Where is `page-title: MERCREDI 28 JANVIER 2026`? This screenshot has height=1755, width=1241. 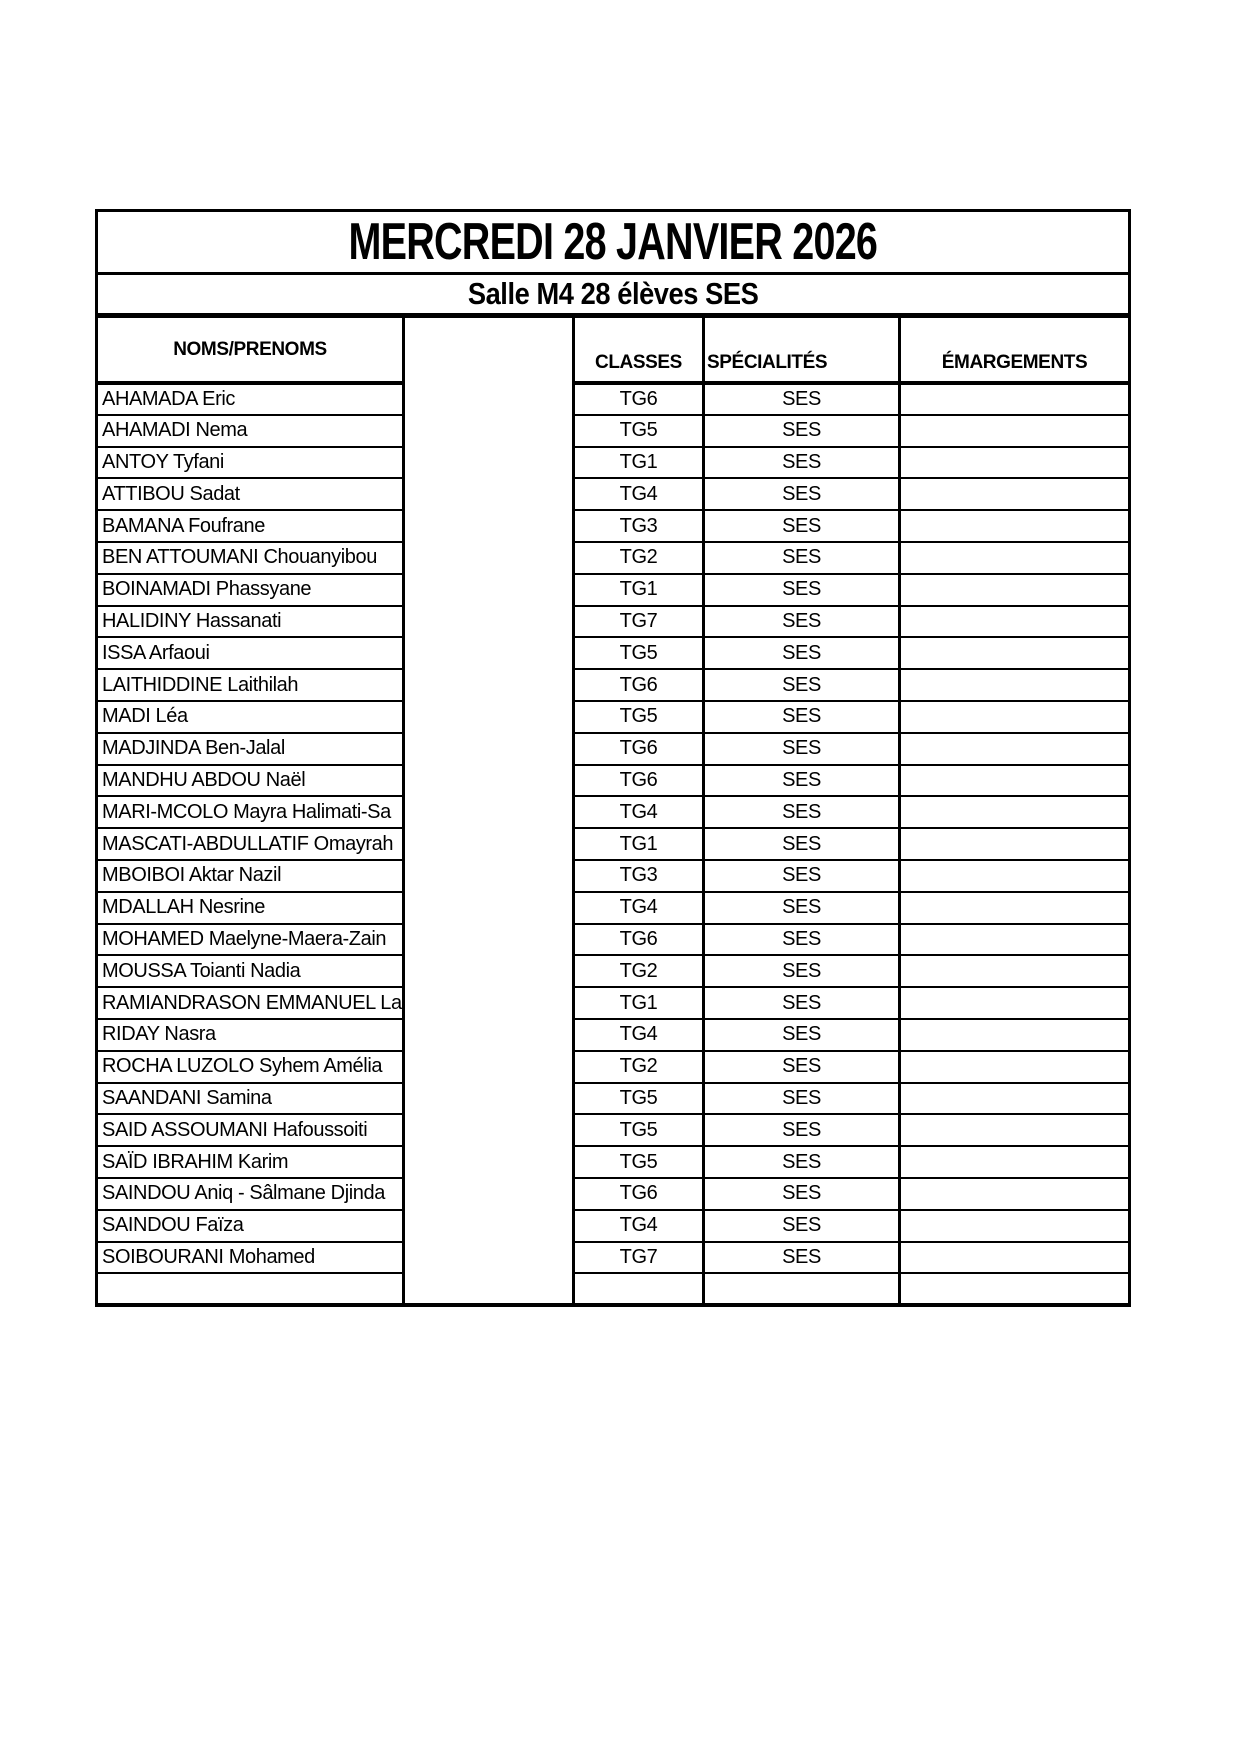
page-title: MERCREDI 28 JANVIER 2026 is located at coordinates (613, 242).